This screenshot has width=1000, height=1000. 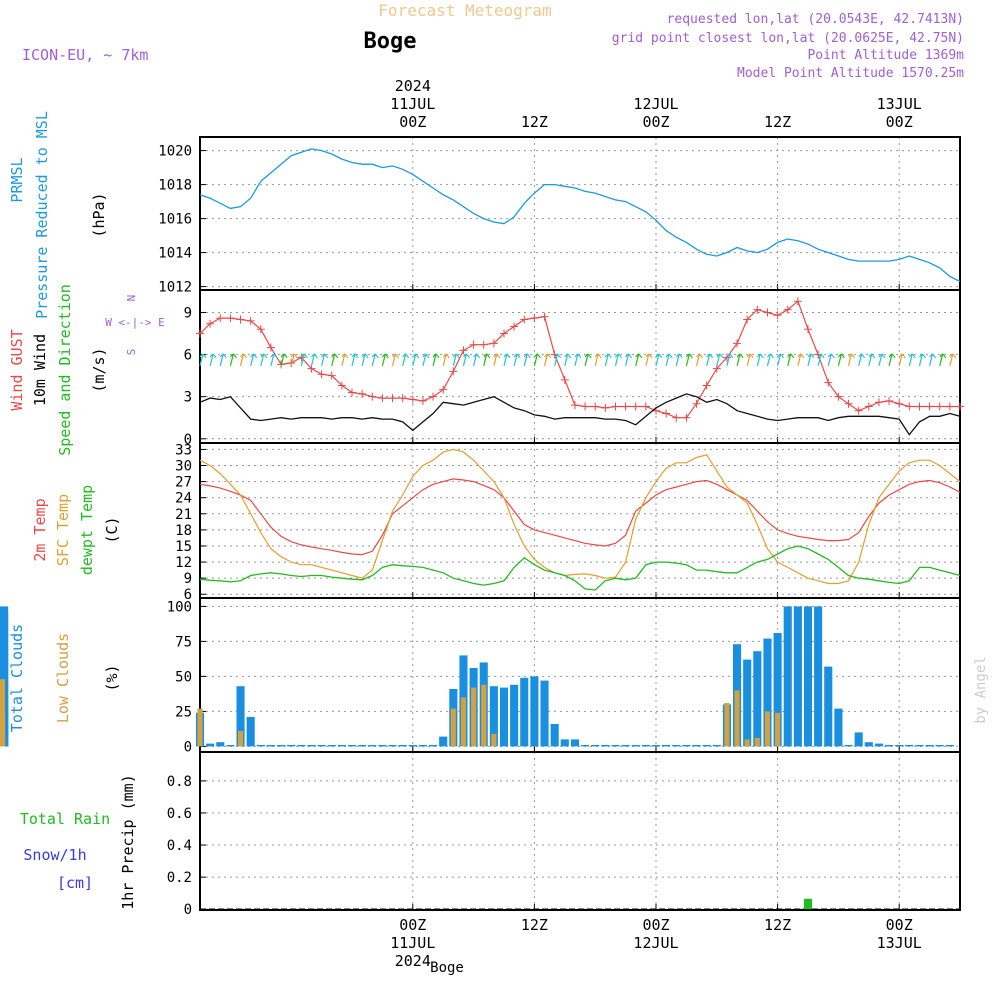 I want to click on y-tick-label: 3, so click(x=188, y=398).